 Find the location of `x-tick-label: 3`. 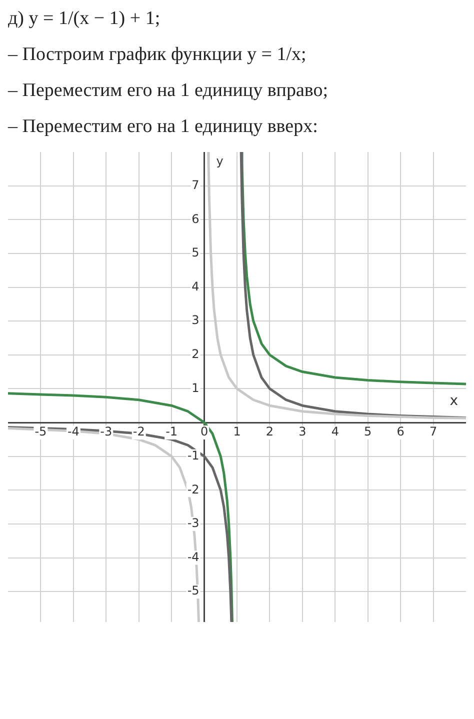

x-tick-label: 3 is located at coordinates (302, 431).